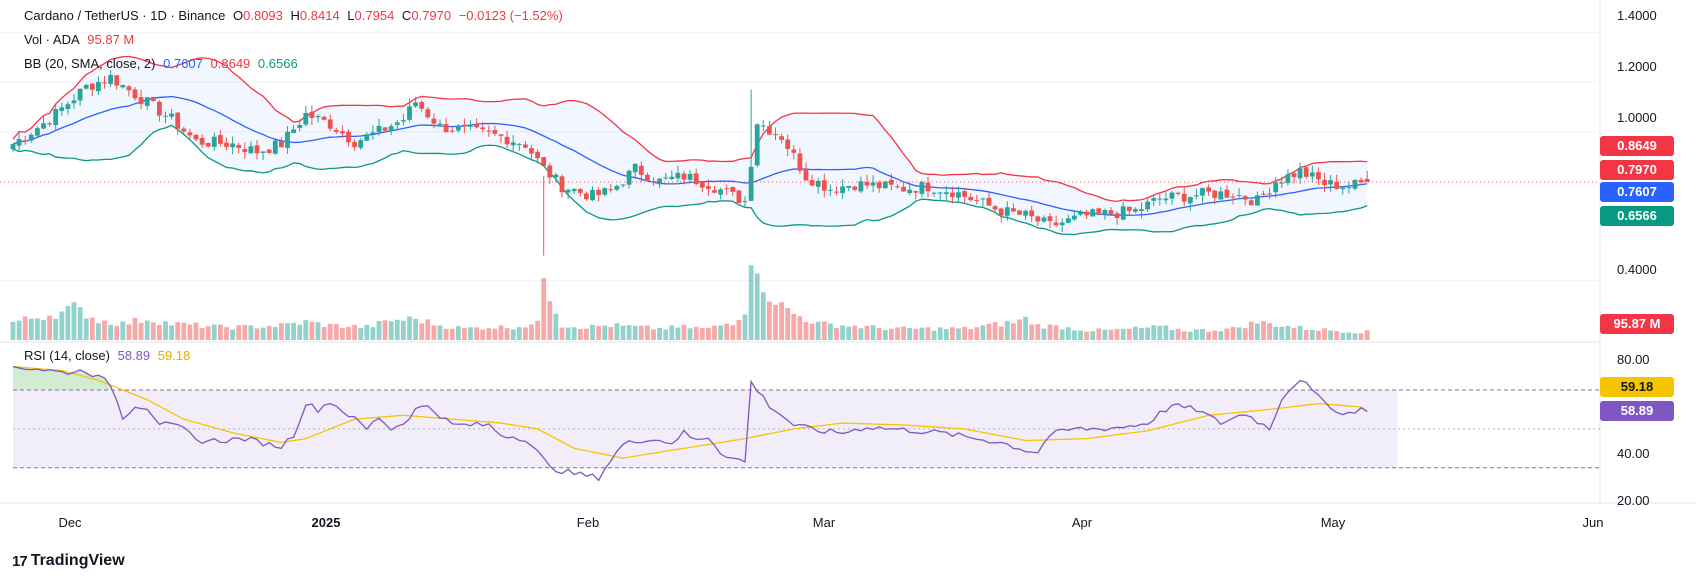 Image resolution: width=1696 pixels, height=588 pixels. I want to click on rsi-axis-tick: 20.00, so click(1633, 500).